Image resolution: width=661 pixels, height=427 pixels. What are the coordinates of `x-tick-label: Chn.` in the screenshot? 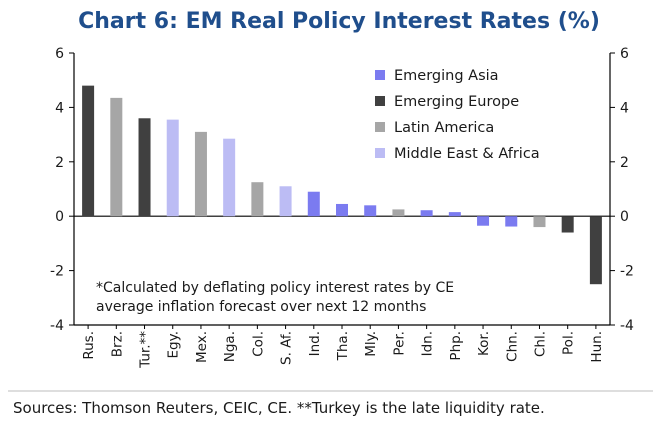 It's located at (512, 346).